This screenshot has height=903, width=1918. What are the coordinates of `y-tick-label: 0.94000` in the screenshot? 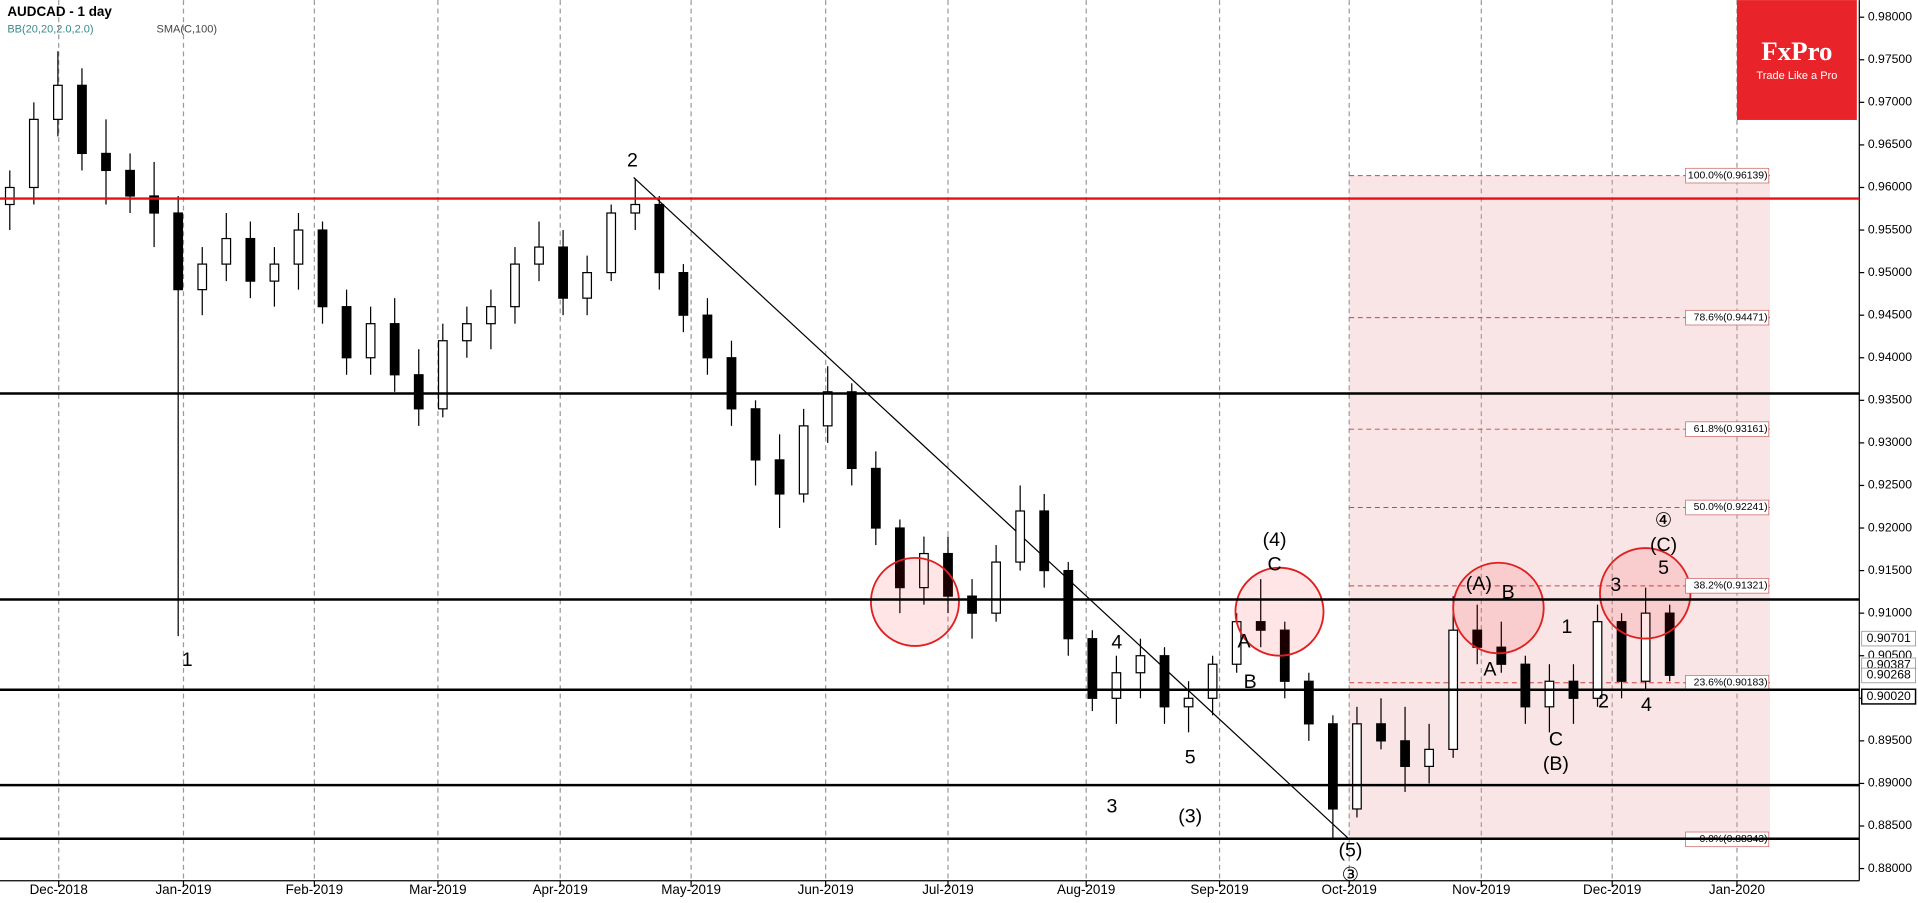 It's located at (1890, 357).